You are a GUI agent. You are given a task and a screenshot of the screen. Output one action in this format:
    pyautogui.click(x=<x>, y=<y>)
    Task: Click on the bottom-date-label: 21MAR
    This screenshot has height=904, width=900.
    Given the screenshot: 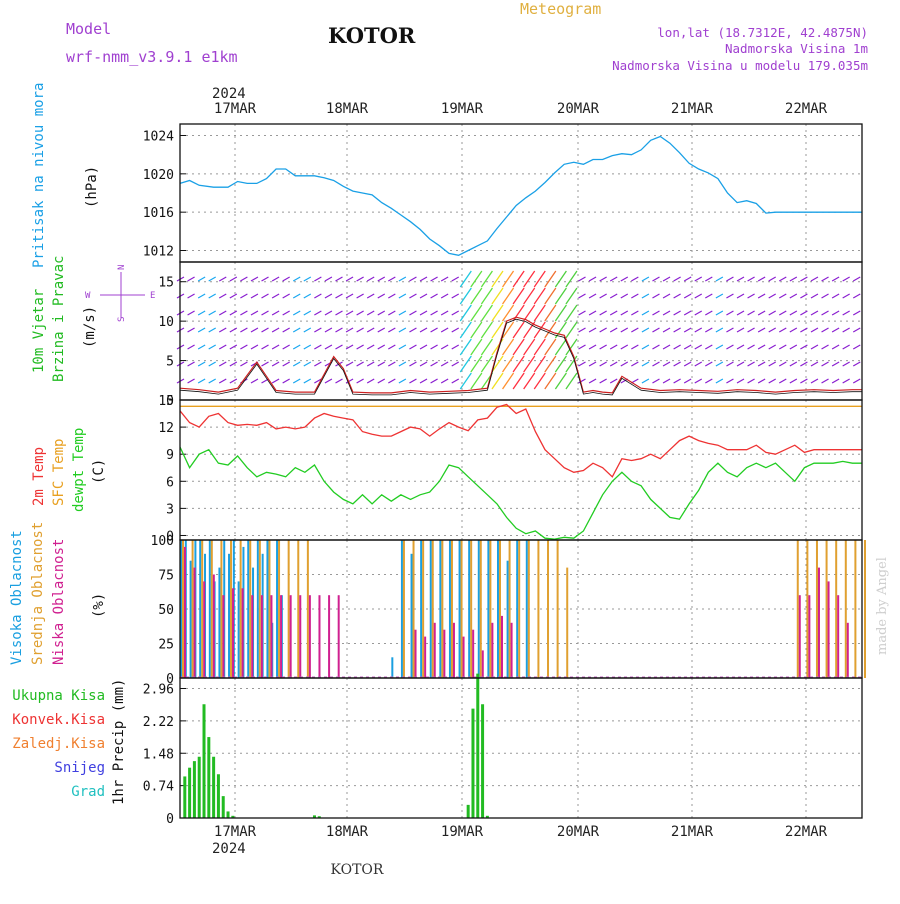 What is the action you would take?
    pyautogui.click(x=692, y=832)
    